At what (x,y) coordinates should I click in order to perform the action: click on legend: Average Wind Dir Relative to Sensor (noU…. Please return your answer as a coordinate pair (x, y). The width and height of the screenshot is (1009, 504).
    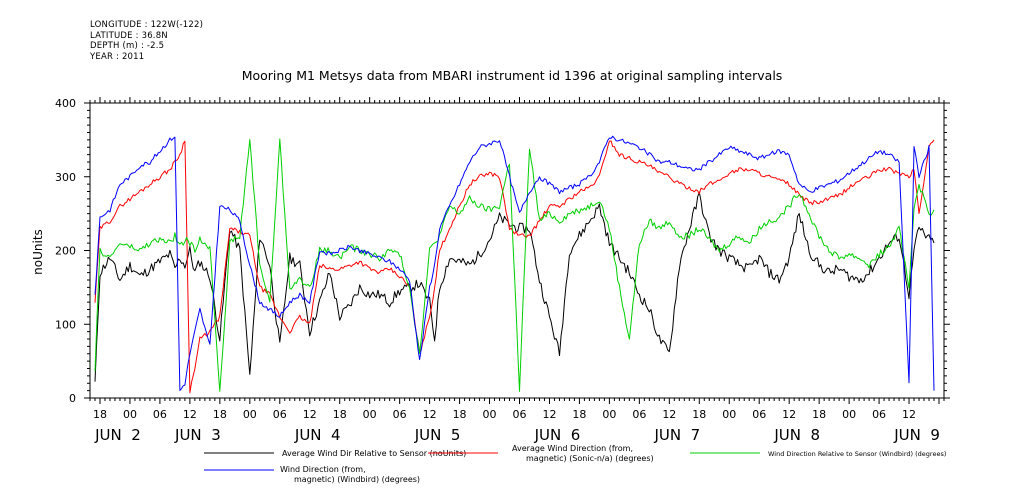
    Looking at the image, I should click on (575, 464).